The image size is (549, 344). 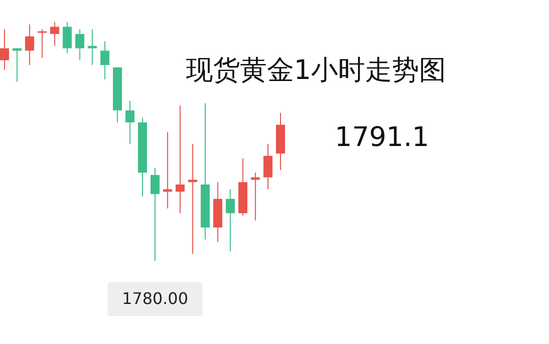 I want to click on text: 现货黄金1小时走势图, so click(x=316, y=70).